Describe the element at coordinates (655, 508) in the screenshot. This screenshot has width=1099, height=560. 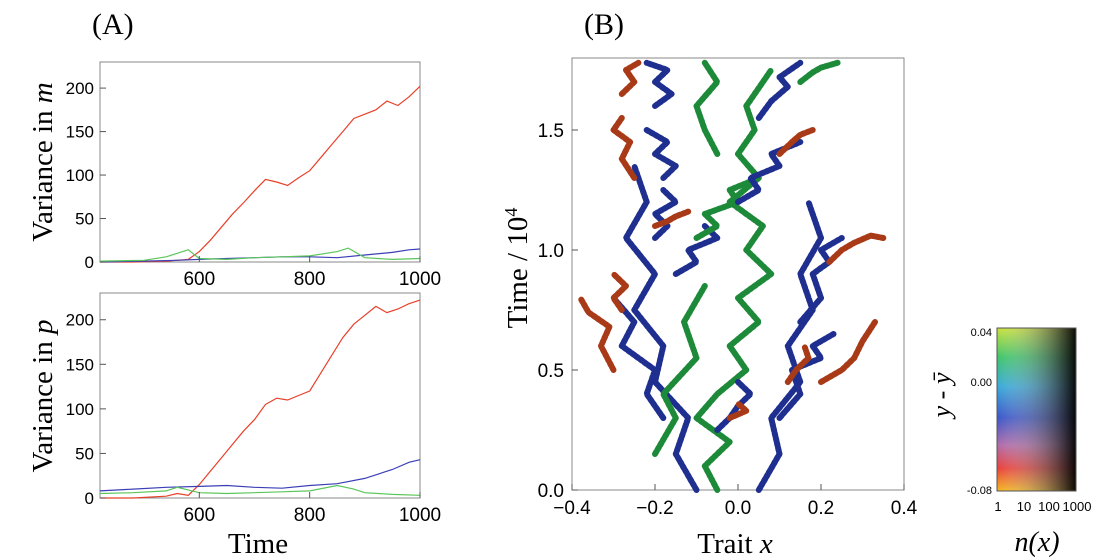
I see `x-tick-label: −0.2` at that location.